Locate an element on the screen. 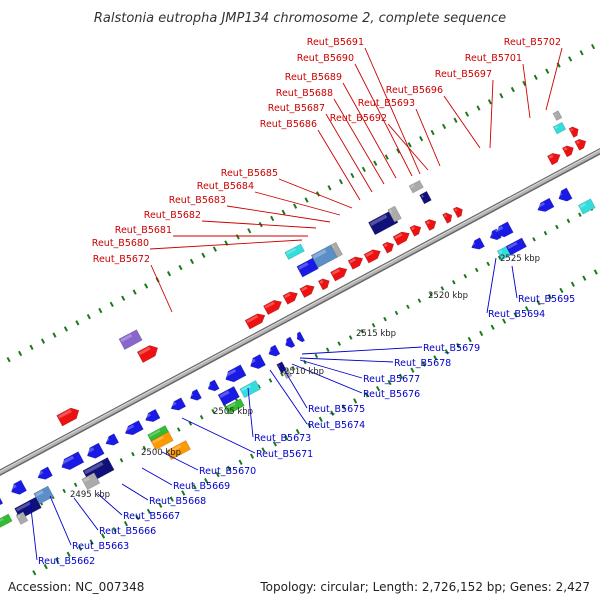 The height and width of the screenshot is (600, 600). gene-label-forward: Reut_B5702 is located at coordinates (532, 42).